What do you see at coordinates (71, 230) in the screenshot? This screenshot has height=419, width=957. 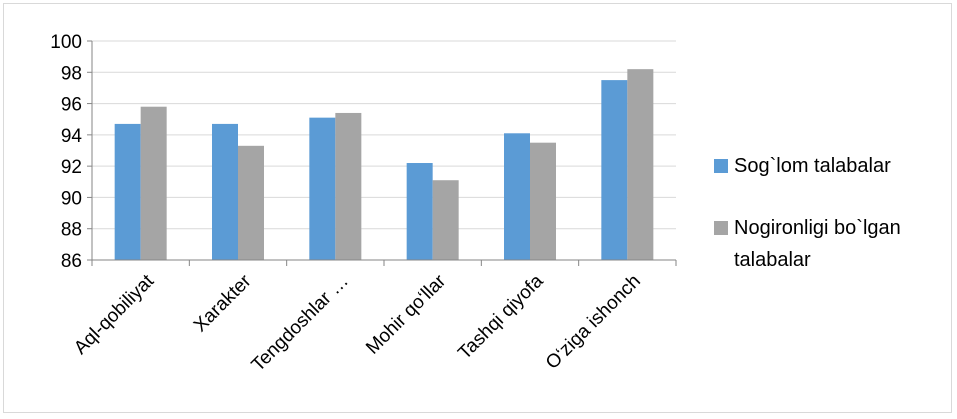 I see `y-tick-label-88: 88` at bounding box center [71, 230].